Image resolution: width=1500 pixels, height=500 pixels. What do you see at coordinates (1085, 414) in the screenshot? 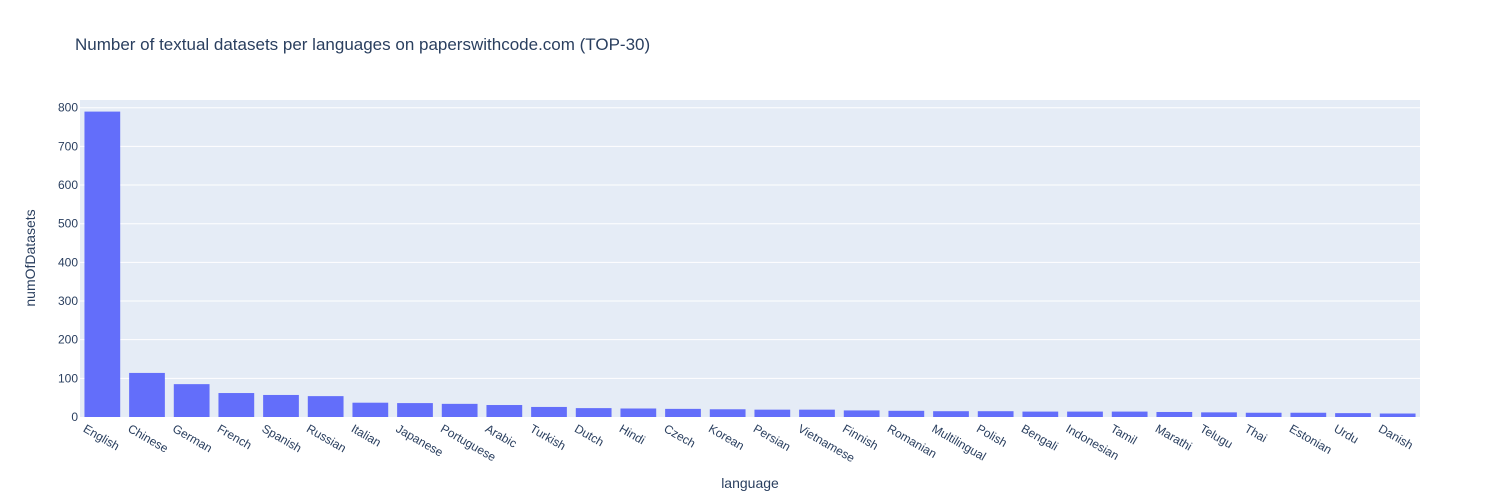
I see `bar-indonesian` at bounding box center [1085, 414].